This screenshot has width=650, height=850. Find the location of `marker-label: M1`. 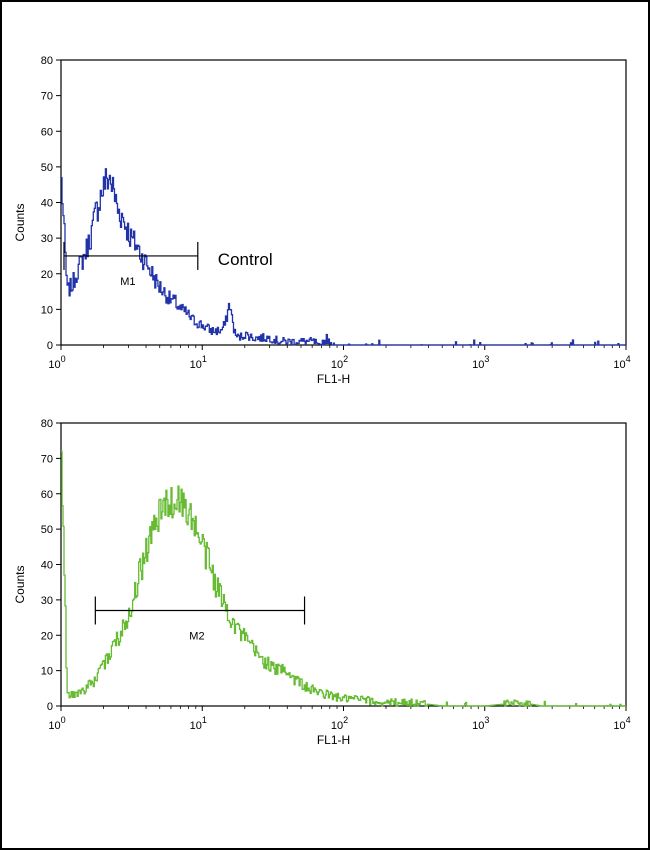

marker-label: M1 is located at coordinates (127, 282).